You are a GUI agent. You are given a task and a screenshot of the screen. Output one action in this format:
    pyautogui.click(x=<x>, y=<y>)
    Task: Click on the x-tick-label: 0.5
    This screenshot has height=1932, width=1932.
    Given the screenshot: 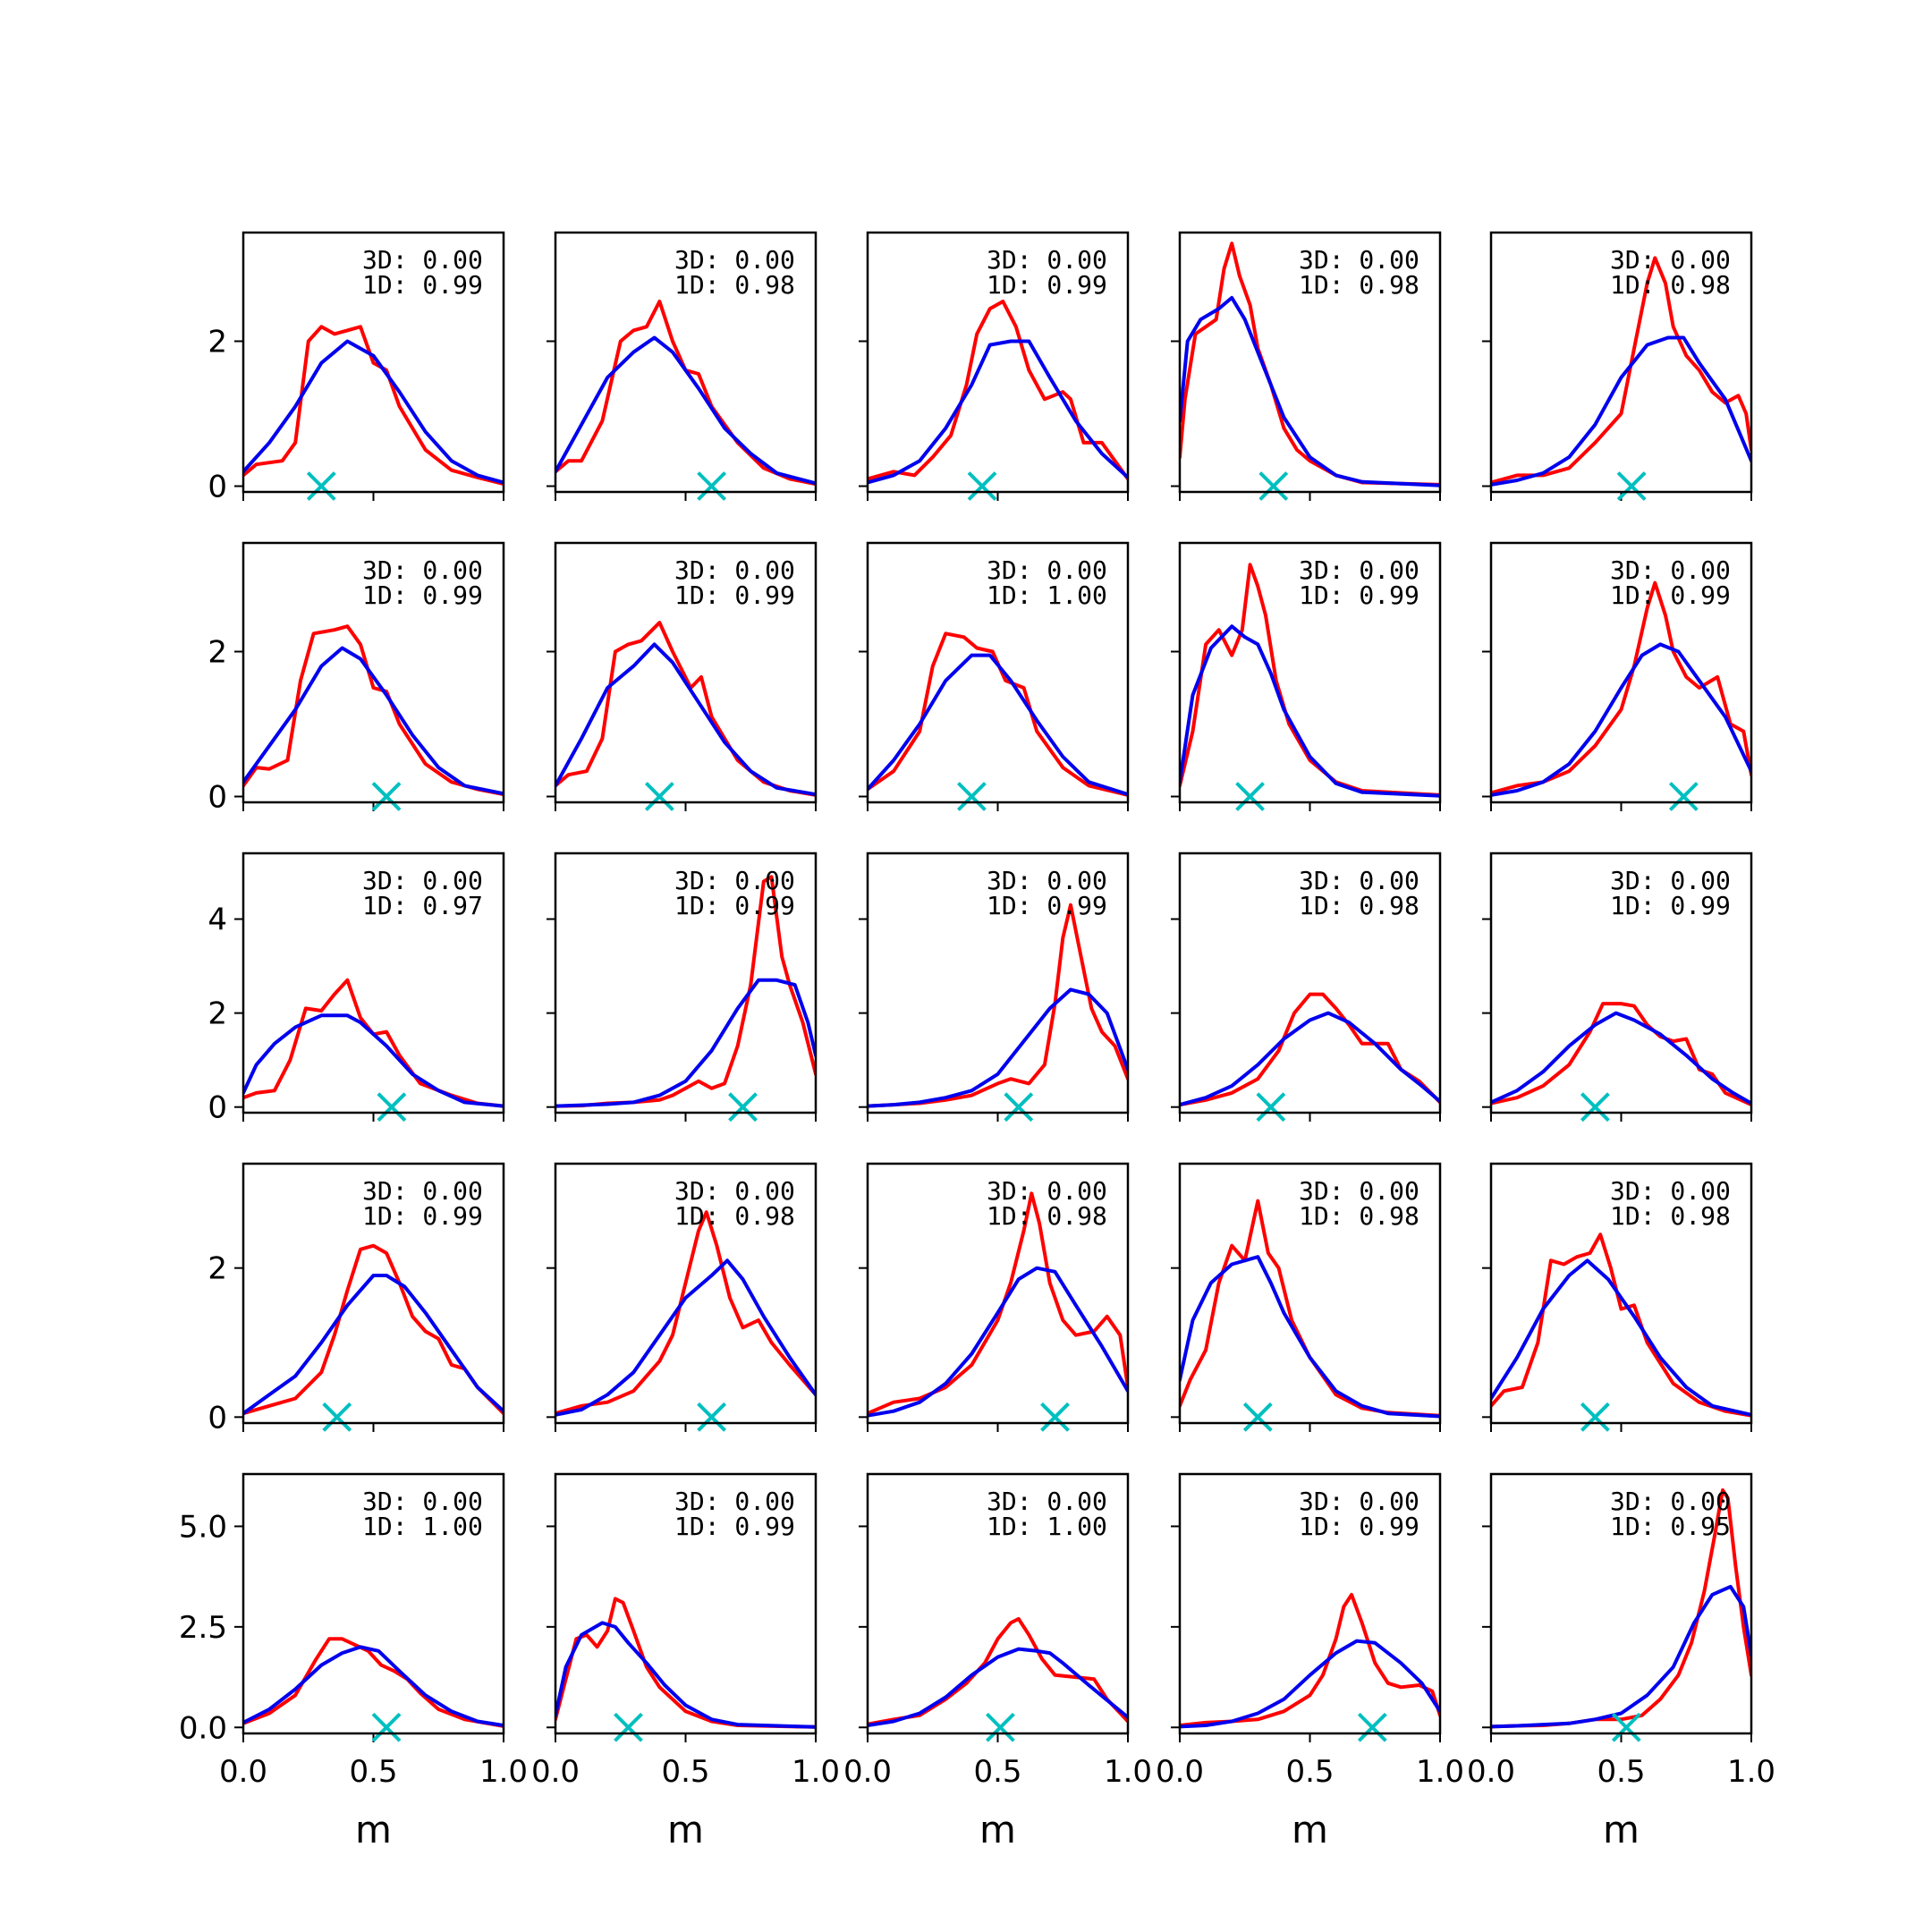 What is the action you would take?
    pyautogui.click(x=685, y=1772)
    